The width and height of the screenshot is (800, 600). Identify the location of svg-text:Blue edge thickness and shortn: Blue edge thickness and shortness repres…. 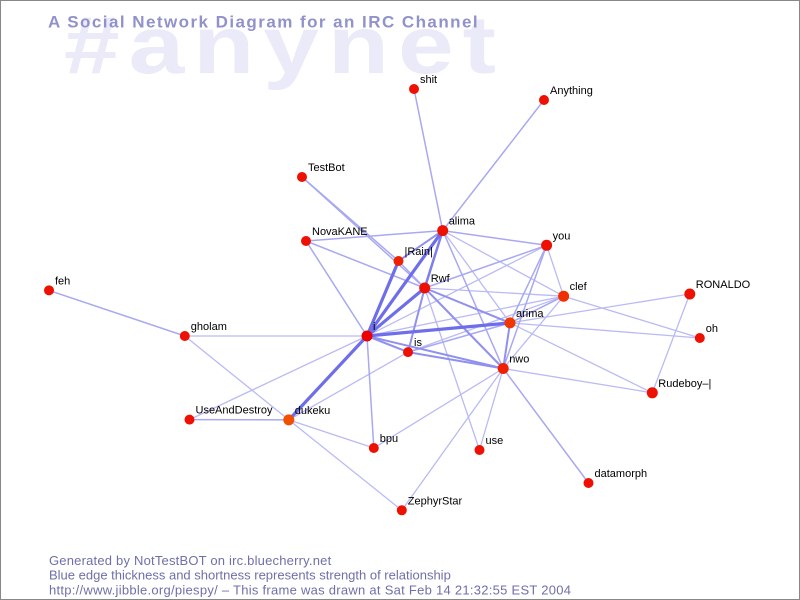
(250, 575).